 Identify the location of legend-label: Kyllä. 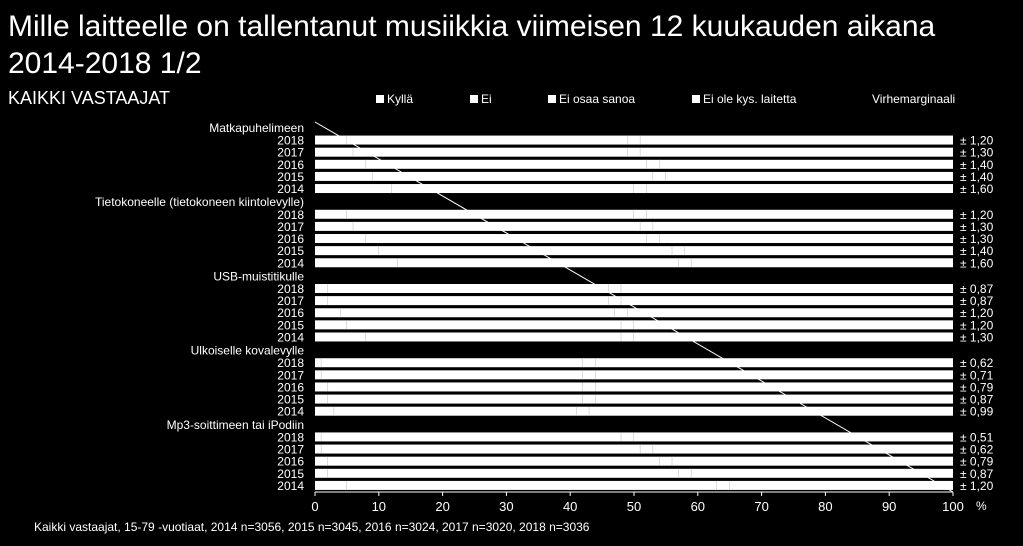
(400, 99).